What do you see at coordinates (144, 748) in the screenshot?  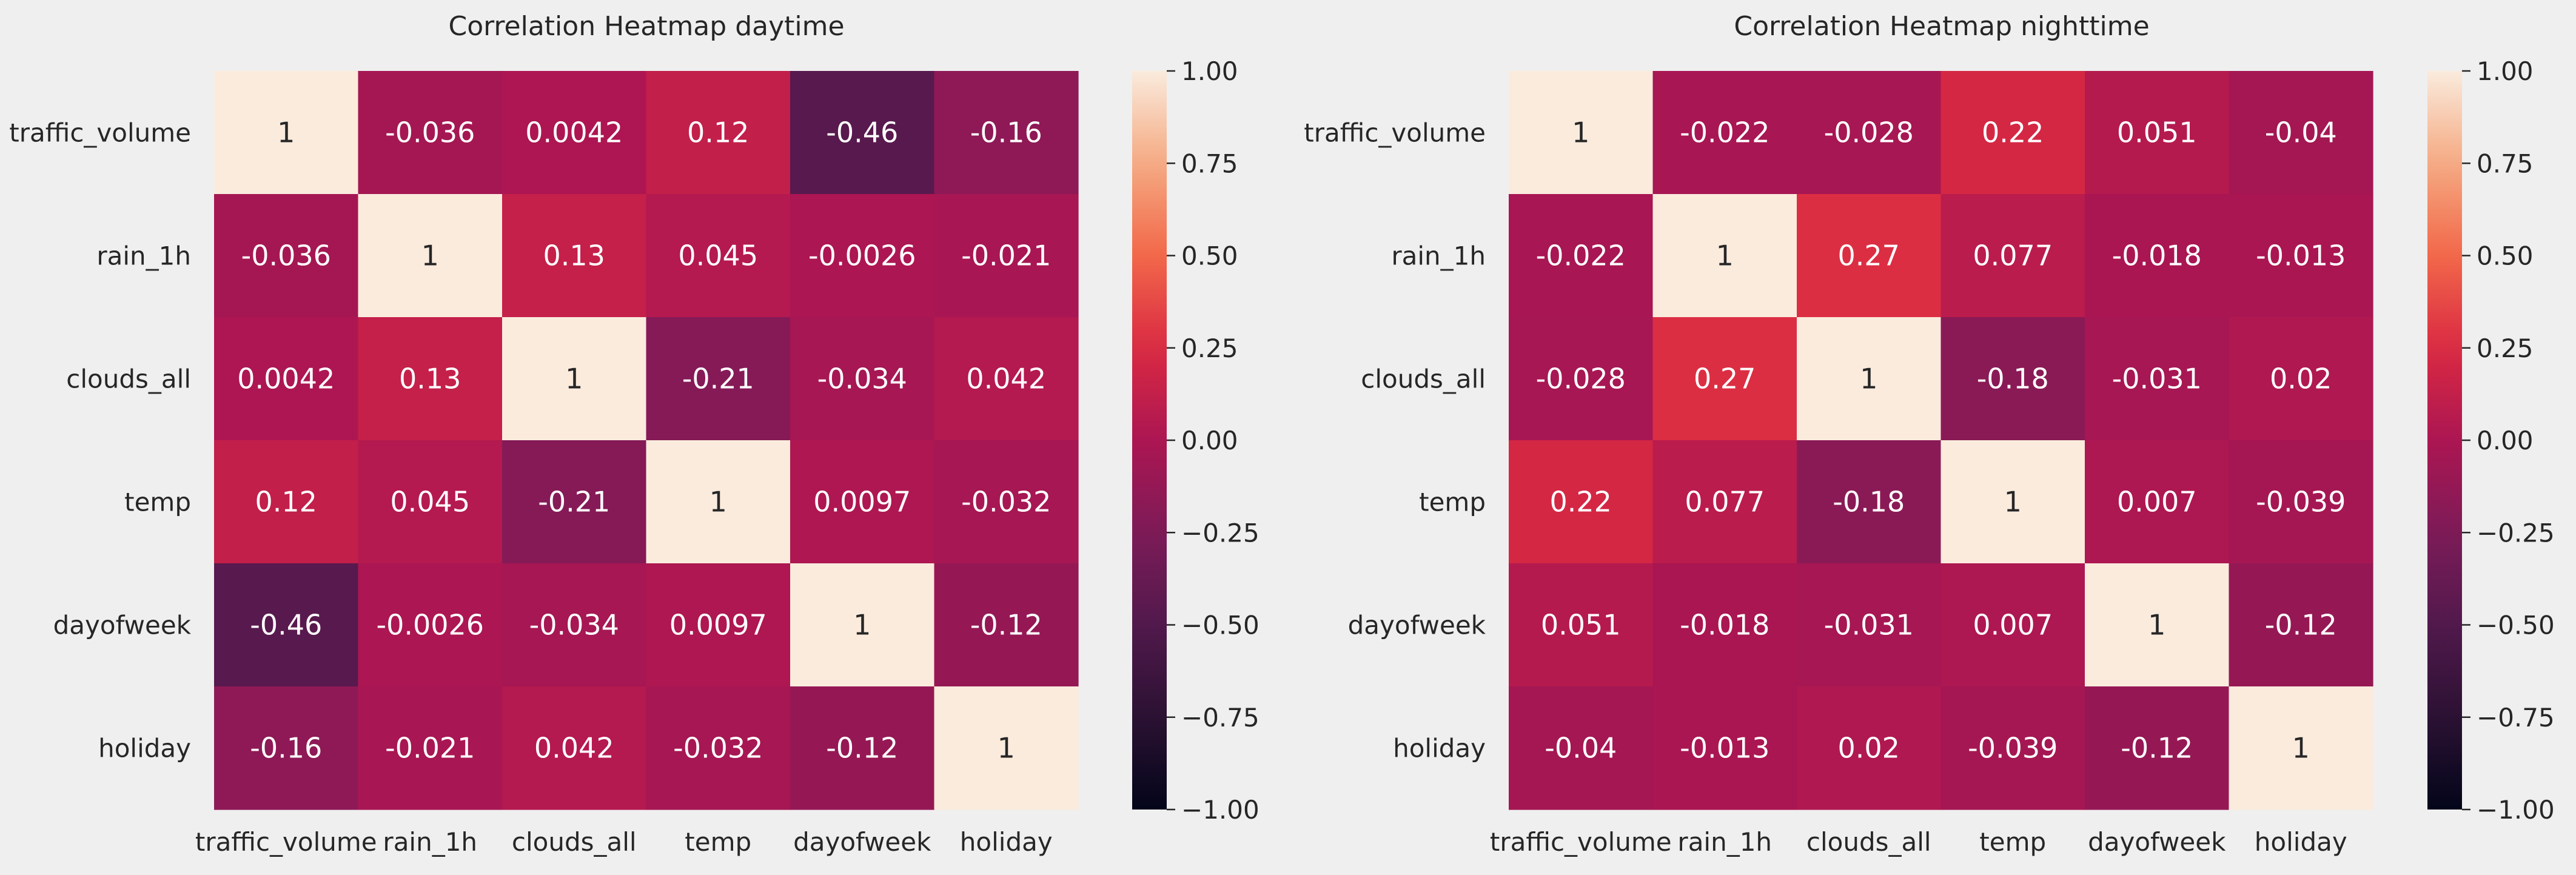 I see `y-tick-label: holiday` at bounding box center [144, 748].